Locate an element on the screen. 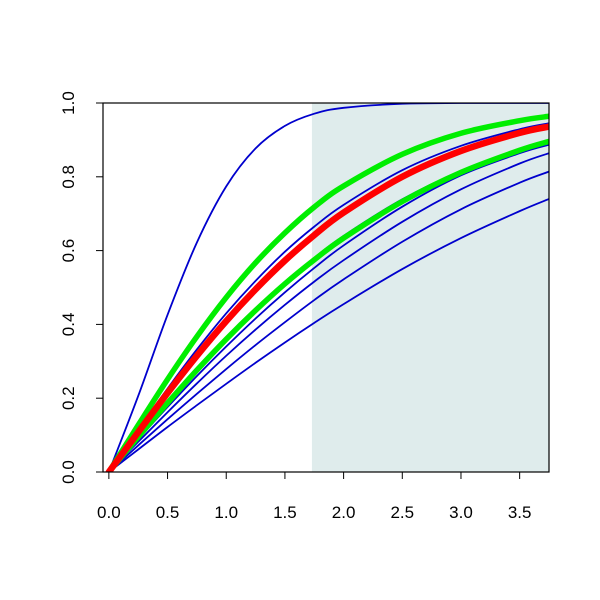  y-tick-label: 0.6 is located at coordinates (68, 251).